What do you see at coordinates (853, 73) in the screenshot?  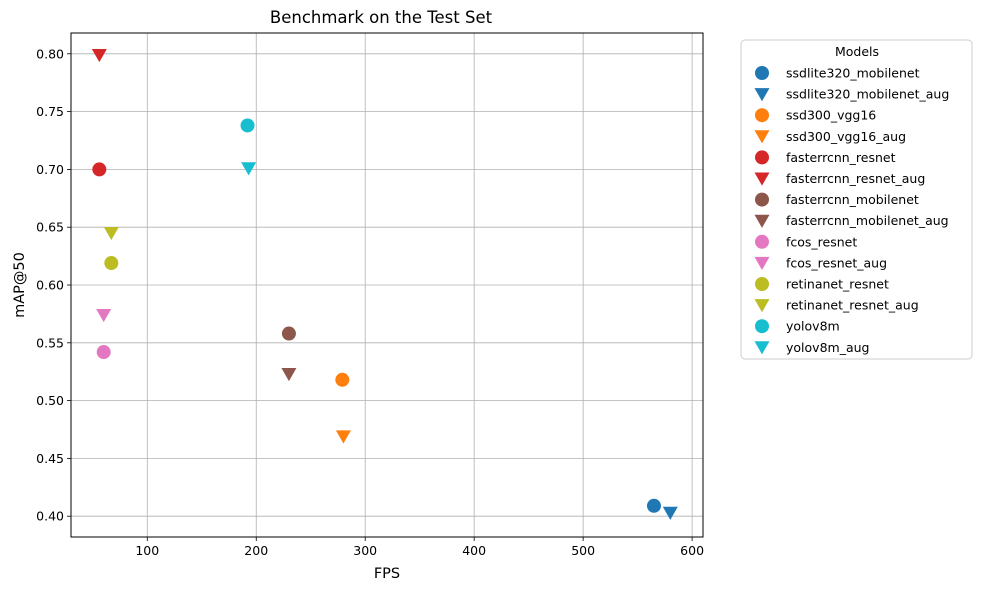 I see `legend-label: ssdlite320_mobilenet` at bounding box center [853, 73].